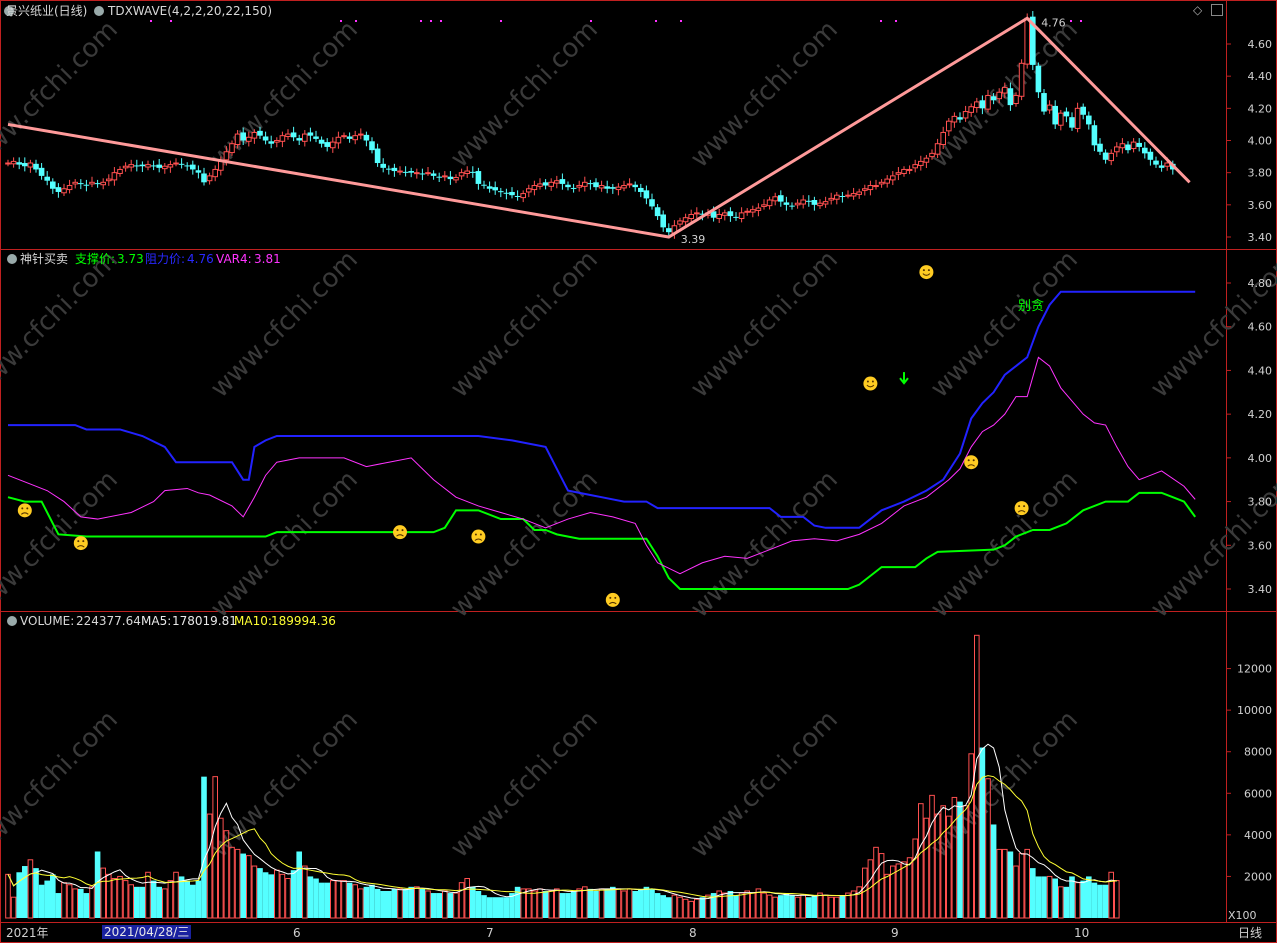 Image resolution: width=1277 pixels, height=943 pixels. Describe the element at coordinates (156, 621) in the screenshot. I see `ma5-label: MA5:` at that location.